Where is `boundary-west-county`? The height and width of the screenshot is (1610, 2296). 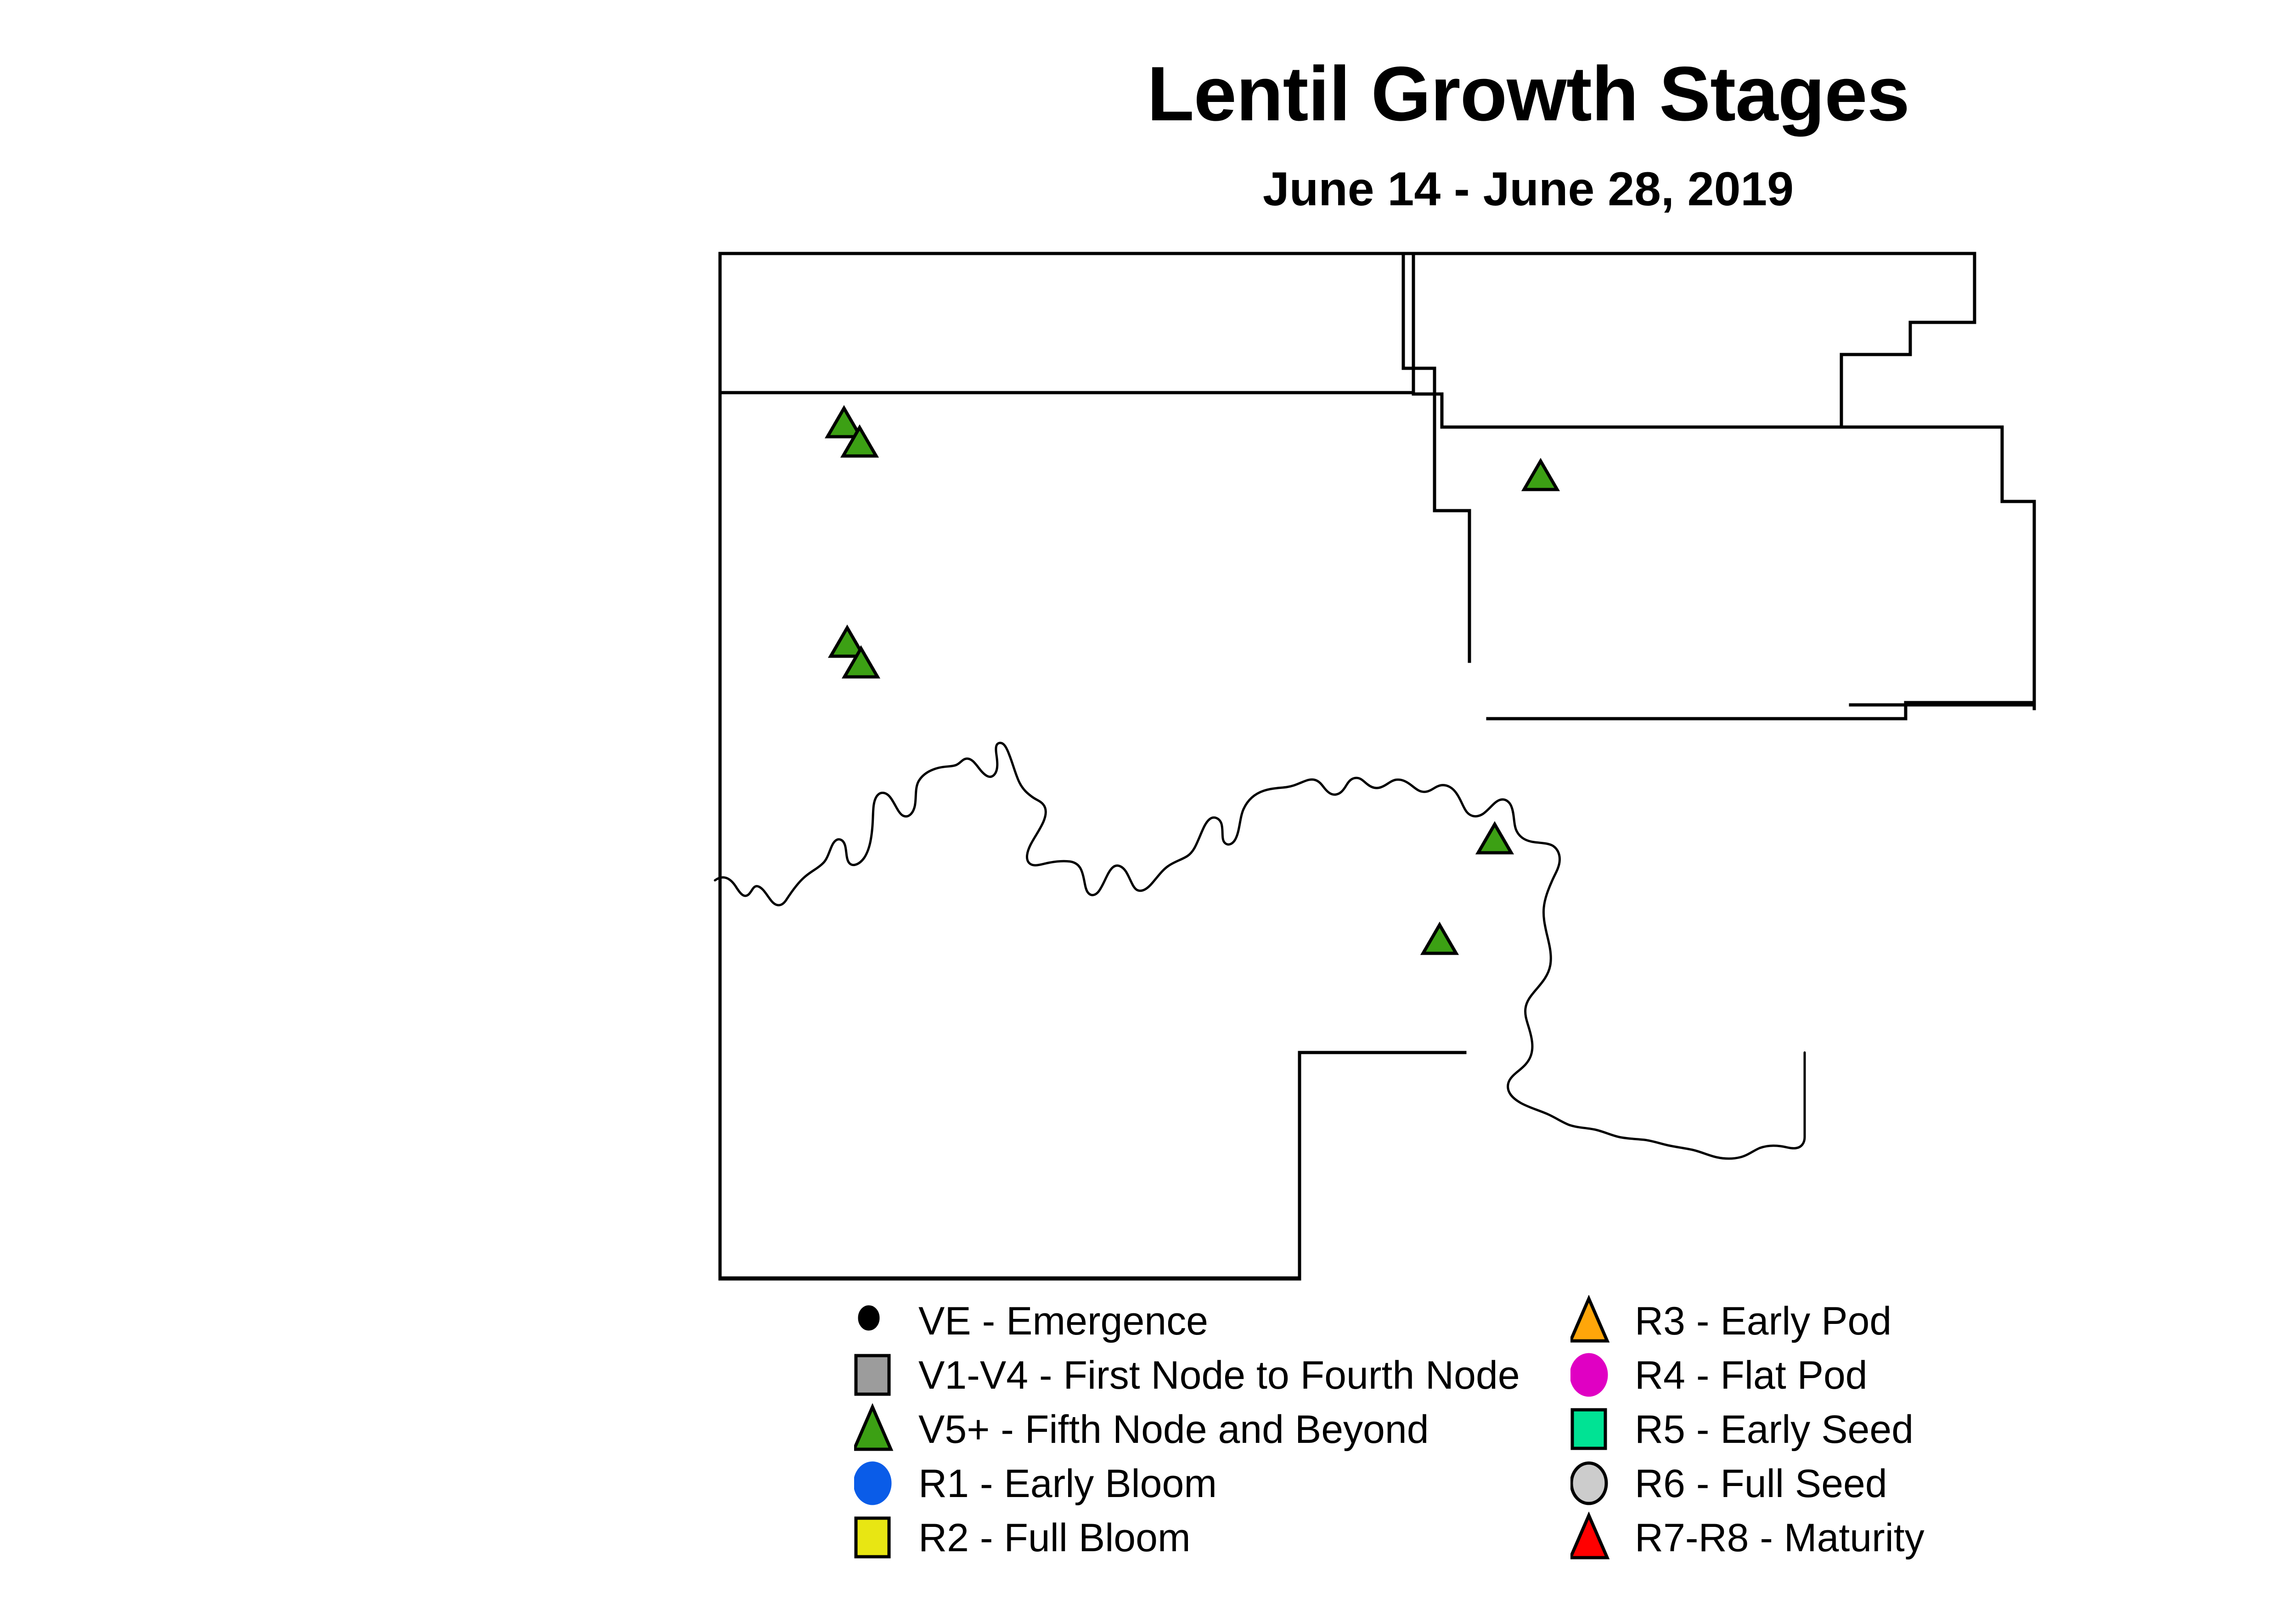 boundary-west-county is located at coordinates (1009, 836).